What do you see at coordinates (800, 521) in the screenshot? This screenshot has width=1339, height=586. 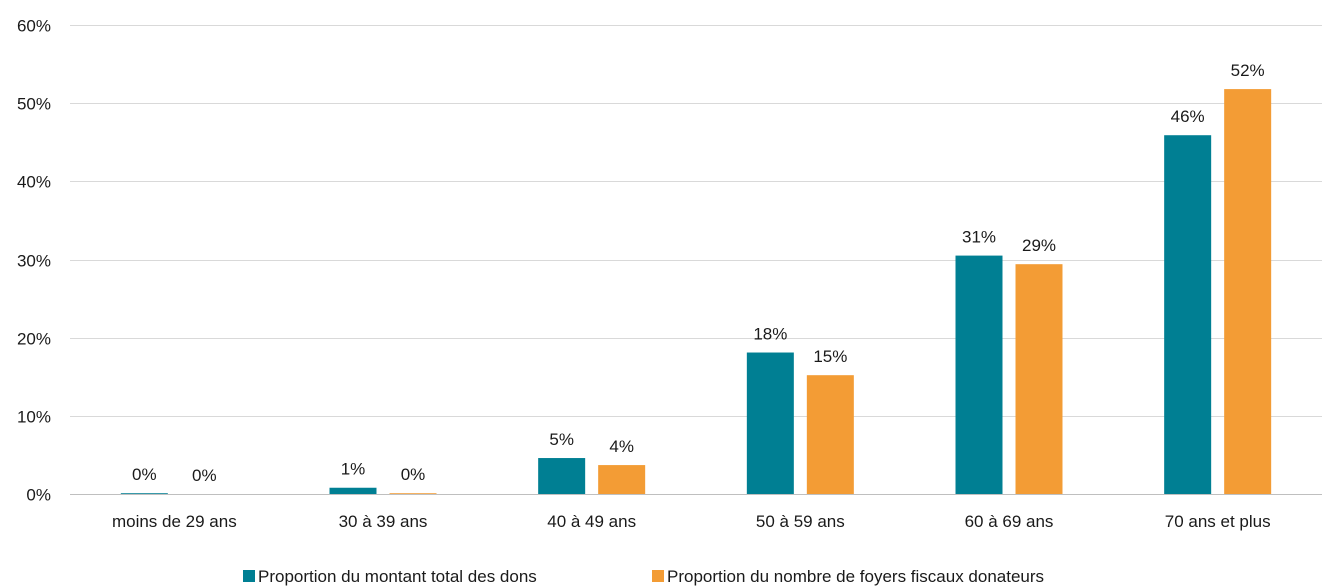 I see `x-category-label: 50 à 59 ans` at bounding box center [800, 521].